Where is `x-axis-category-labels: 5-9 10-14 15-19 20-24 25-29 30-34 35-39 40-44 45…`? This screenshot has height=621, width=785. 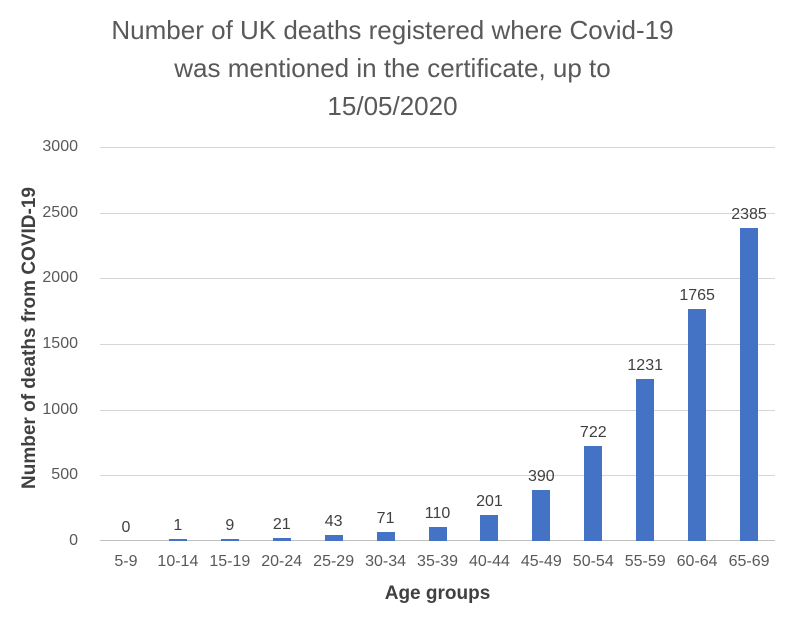 x-axis-category-labels: 5-9 10-14 15-19 20-24 25-29 30-34 35-39 40-44 45… is located at coordinates (437, 564).